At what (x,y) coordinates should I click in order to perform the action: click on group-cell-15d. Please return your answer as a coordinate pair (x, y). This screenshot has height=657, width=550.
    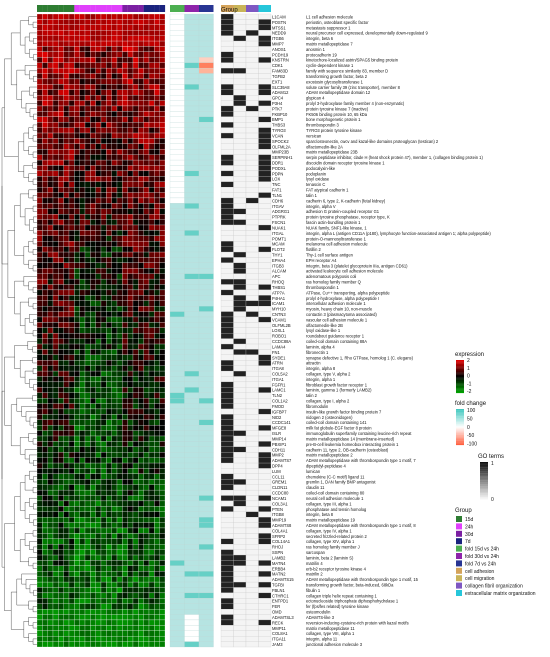
    Looking at the image, I should click on (66, 8).